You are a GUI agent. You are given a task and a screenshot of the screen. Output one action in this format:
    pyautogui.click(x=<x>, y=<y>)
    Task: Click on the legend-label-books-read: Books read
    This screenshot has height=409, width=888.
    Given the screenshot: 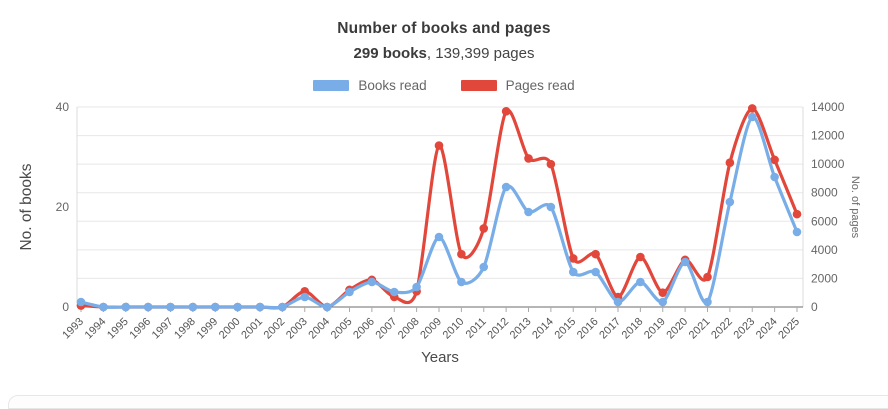 What is the action you would take?
    pyautogui.click(x=392, y=85)
    